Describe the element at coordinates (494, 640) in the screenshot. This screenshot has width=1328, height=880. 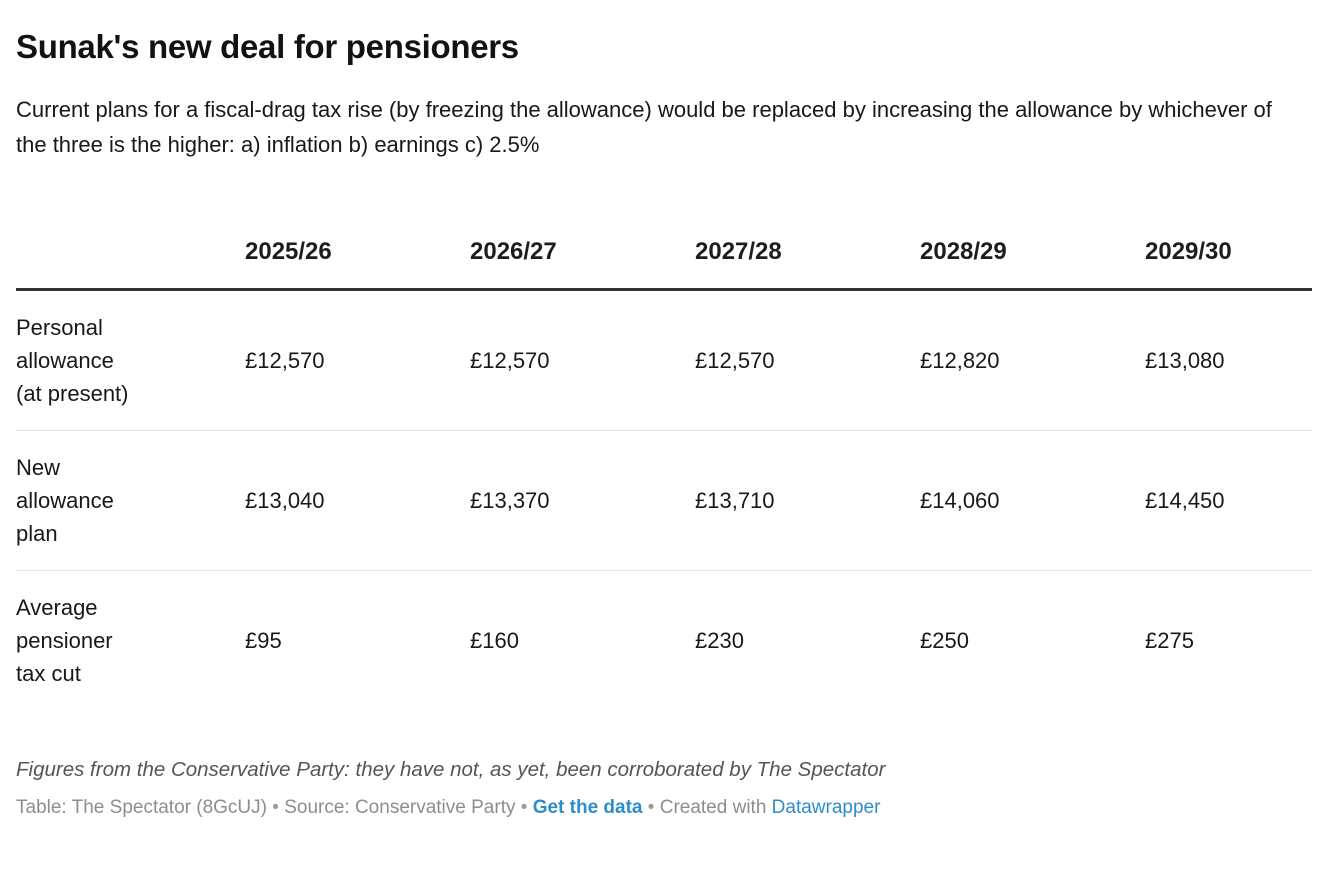
I see `table-cell: £160` at that location.